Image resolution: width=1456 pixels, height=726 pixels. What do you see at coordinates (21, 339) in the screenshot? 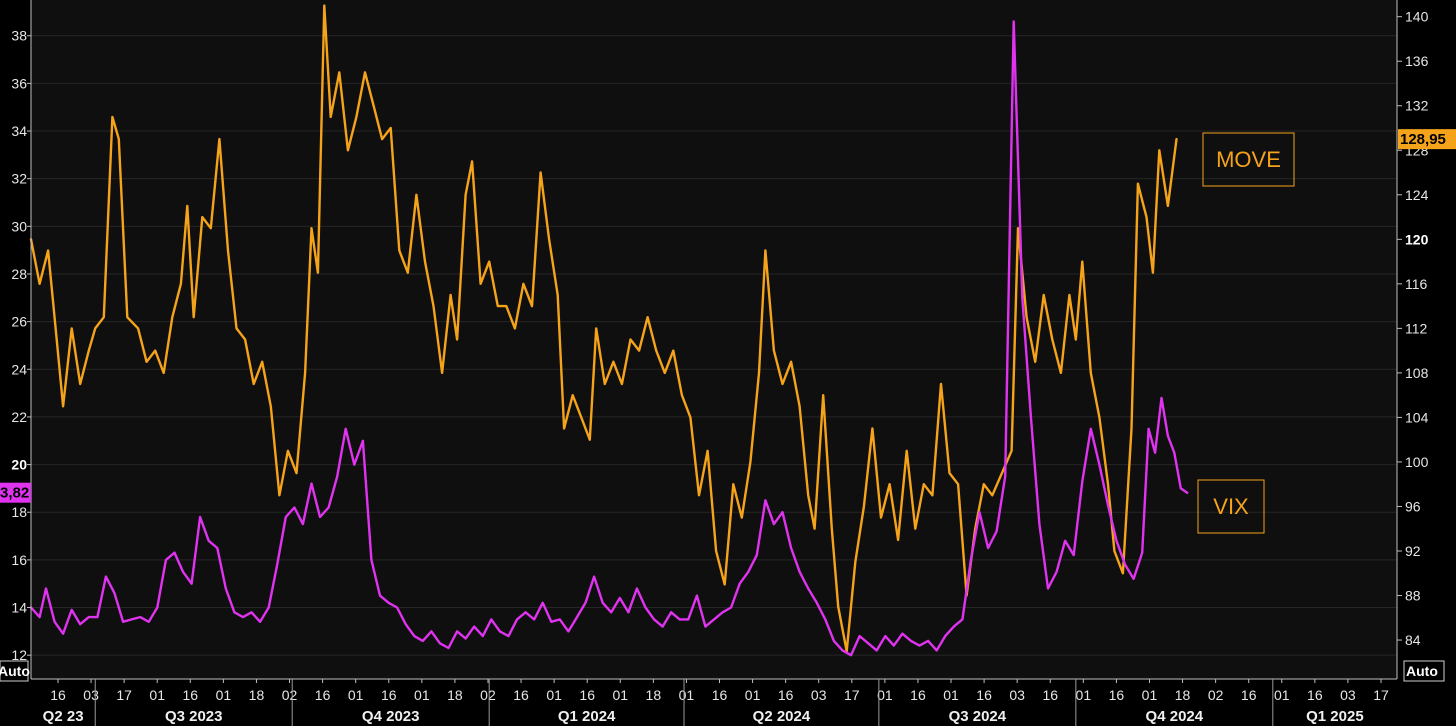
I see `left-axis: 12 14 16 18 20 22 24 26 28 30 32 34 36 38` at bounding box center [21, 339].